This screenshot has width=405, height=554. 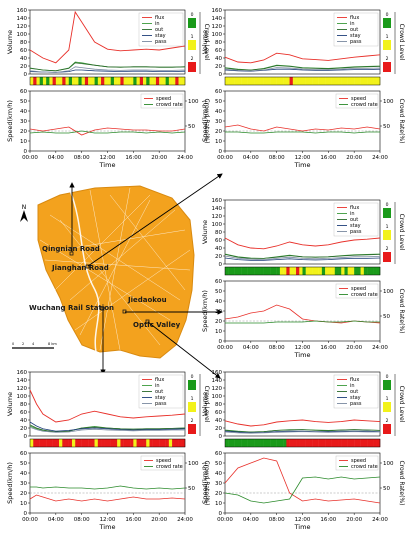 I want to click on volume-tick-label: 40, so click(x=23, y=421).